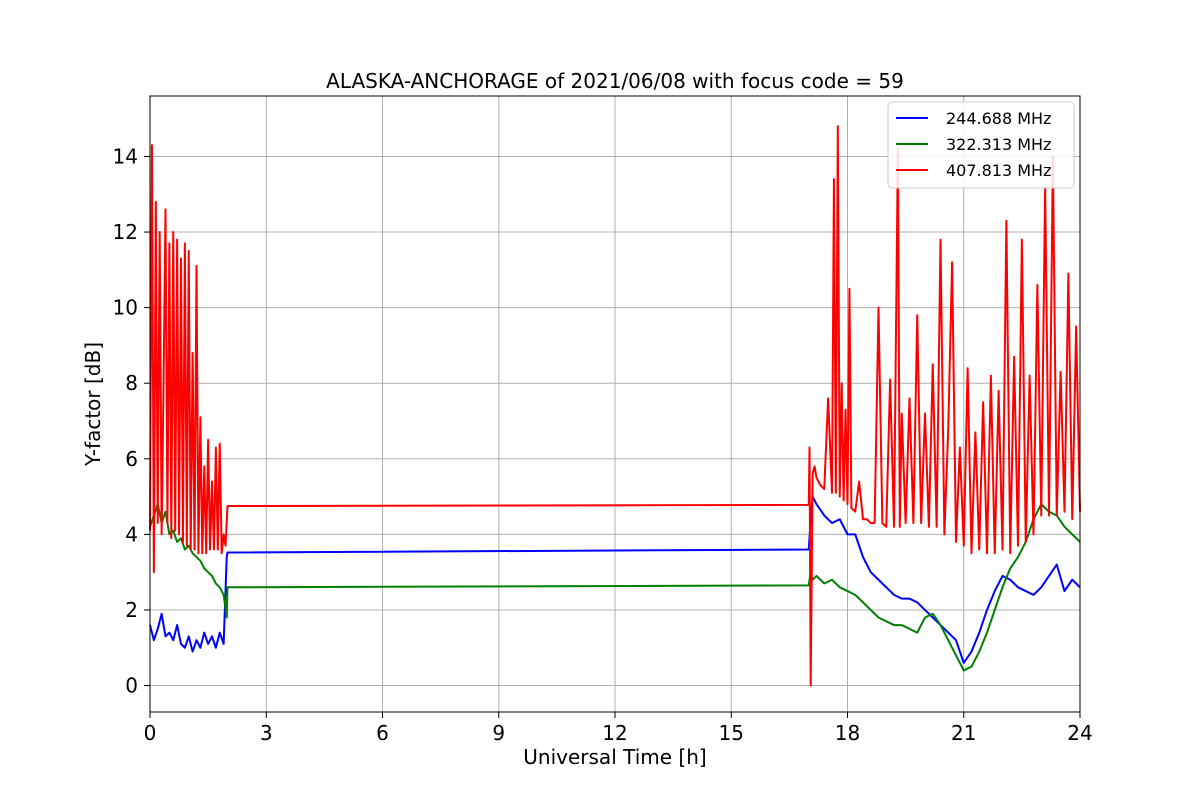  What do you see at coordinates (131, 459) in the screenshot?
I see `y-tick-label-3: 6` at bounding box center [131, 459].